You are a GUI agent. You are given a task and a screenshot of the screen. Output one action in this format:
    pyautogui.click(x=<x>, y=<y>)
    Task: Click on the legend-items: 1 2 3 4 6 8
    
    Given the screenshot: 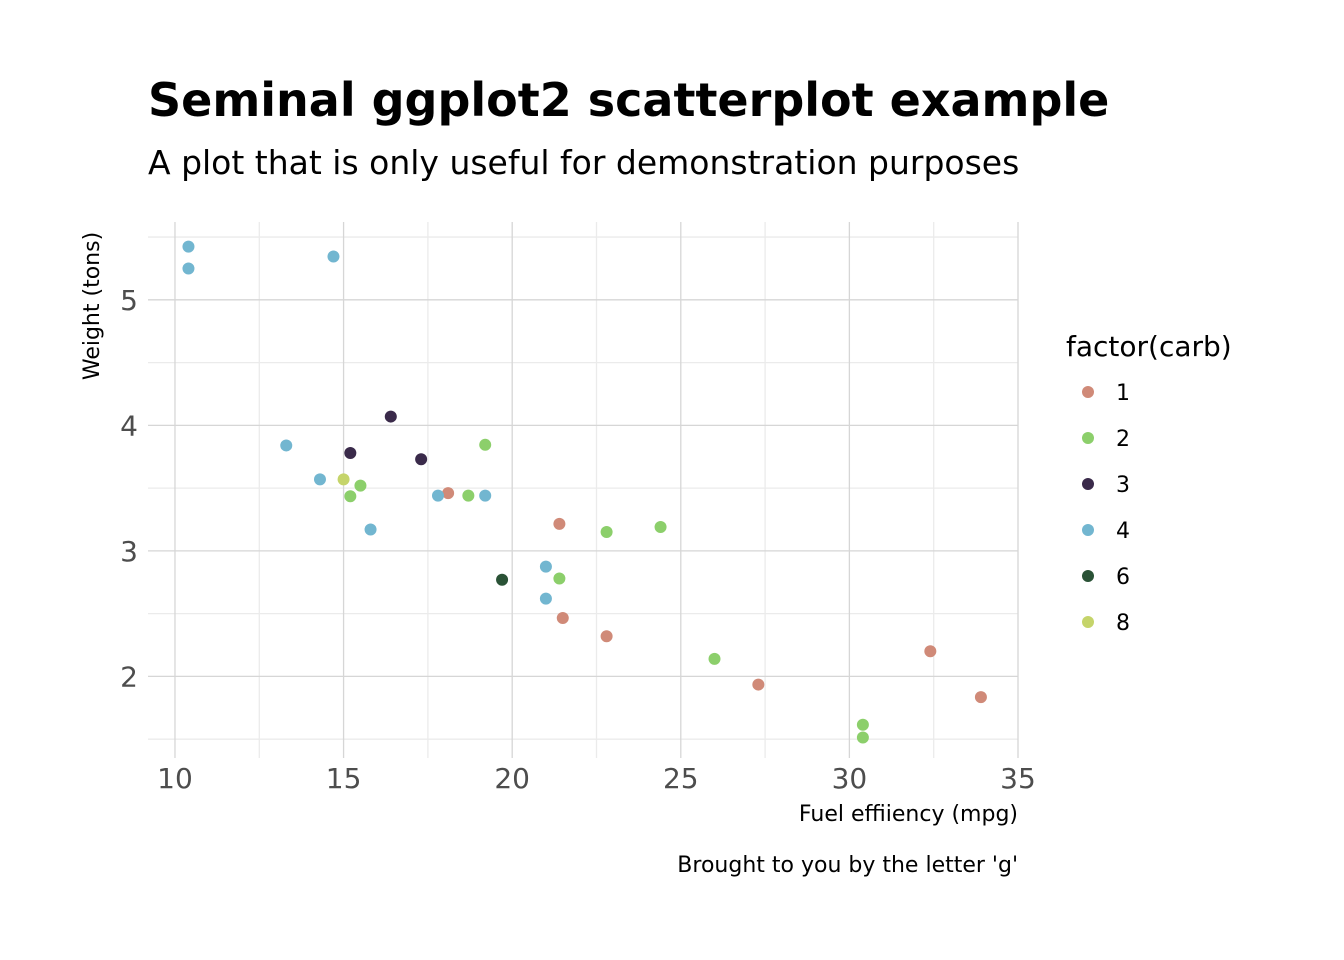 What is the action you would take?
    pyautogui.click(x=1106, y=508)
    